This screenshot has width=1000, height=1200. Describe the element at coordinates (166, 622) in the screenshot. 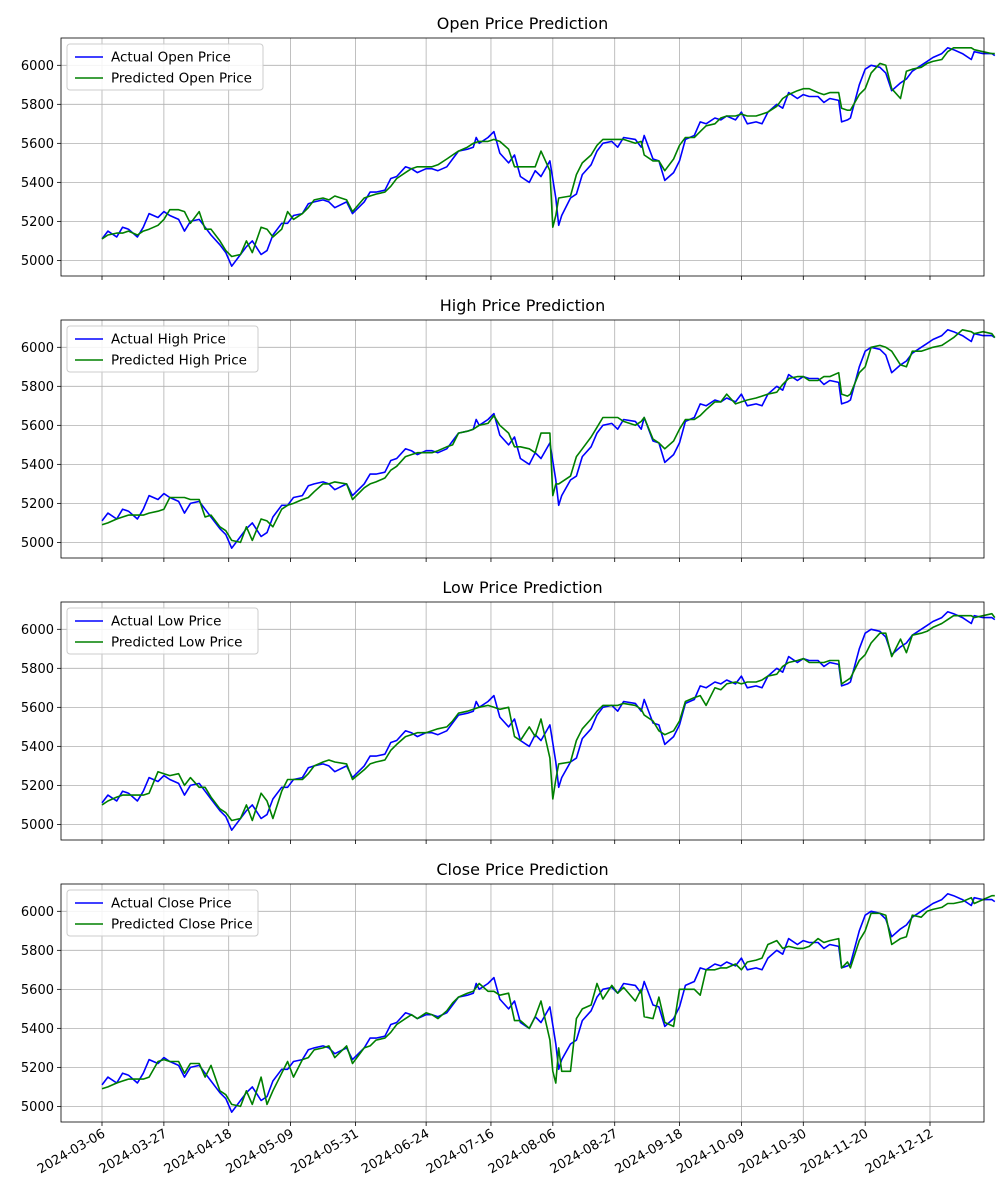

I see `legend-label: Actual Low Price` at that location.